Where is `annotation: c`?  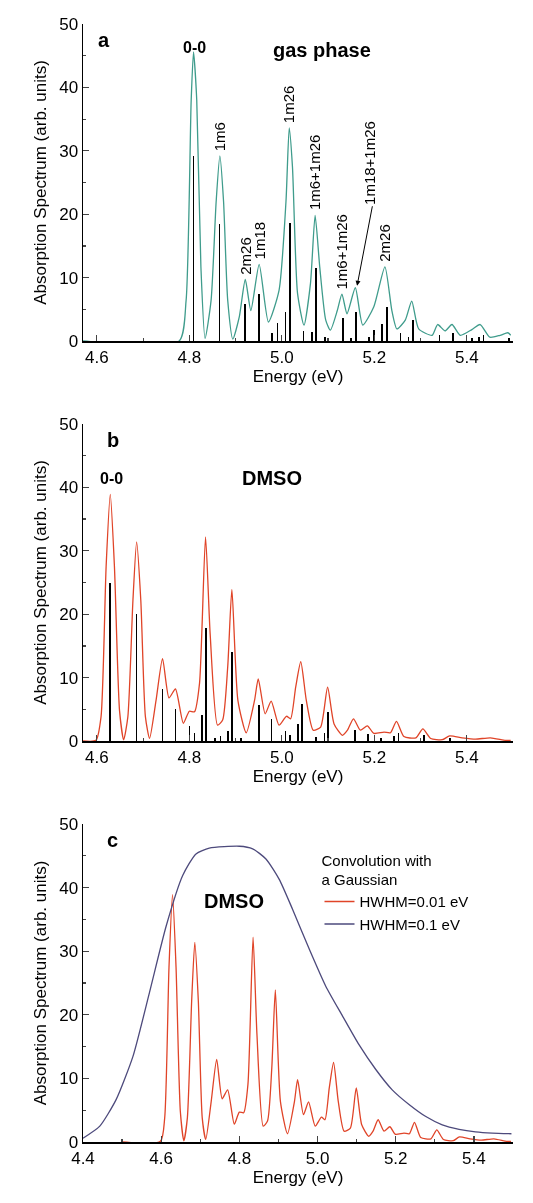
annotation: c is located at coordinates (113, 840).